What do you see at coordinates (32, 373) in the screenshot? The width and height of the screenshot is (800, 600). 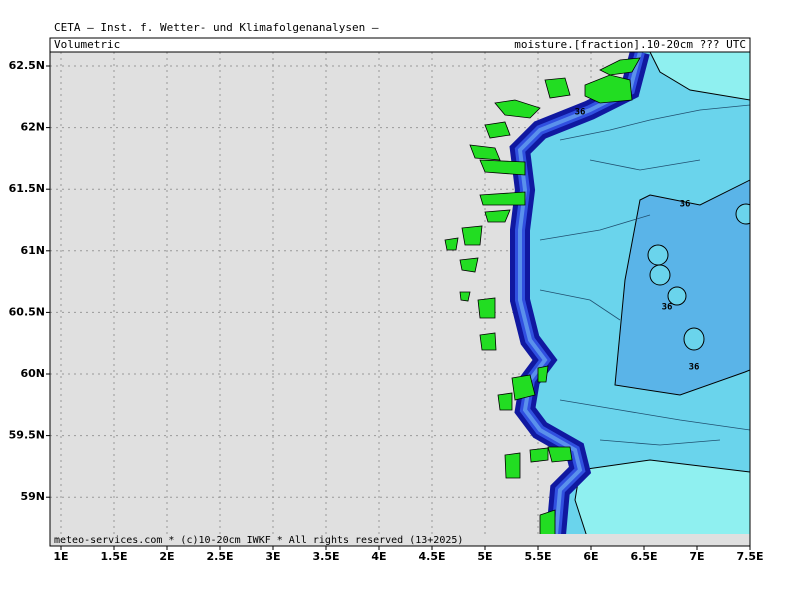 I see `lat-tick-label: 60N` at bounding box center [32, 373].